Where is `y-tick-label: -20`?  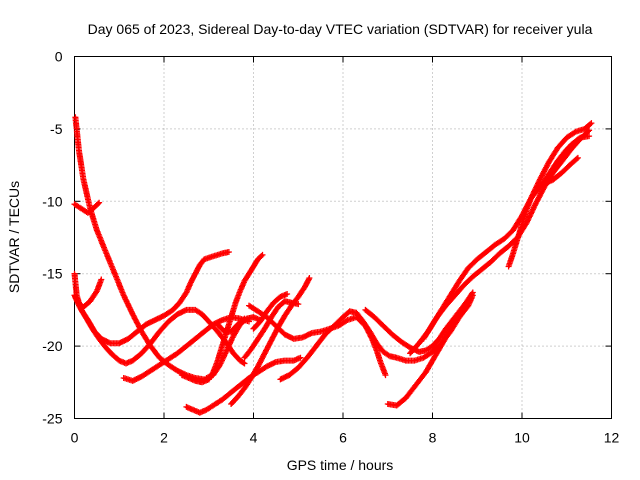
y-tick-label: -20 is located at coordinates (52, 346).